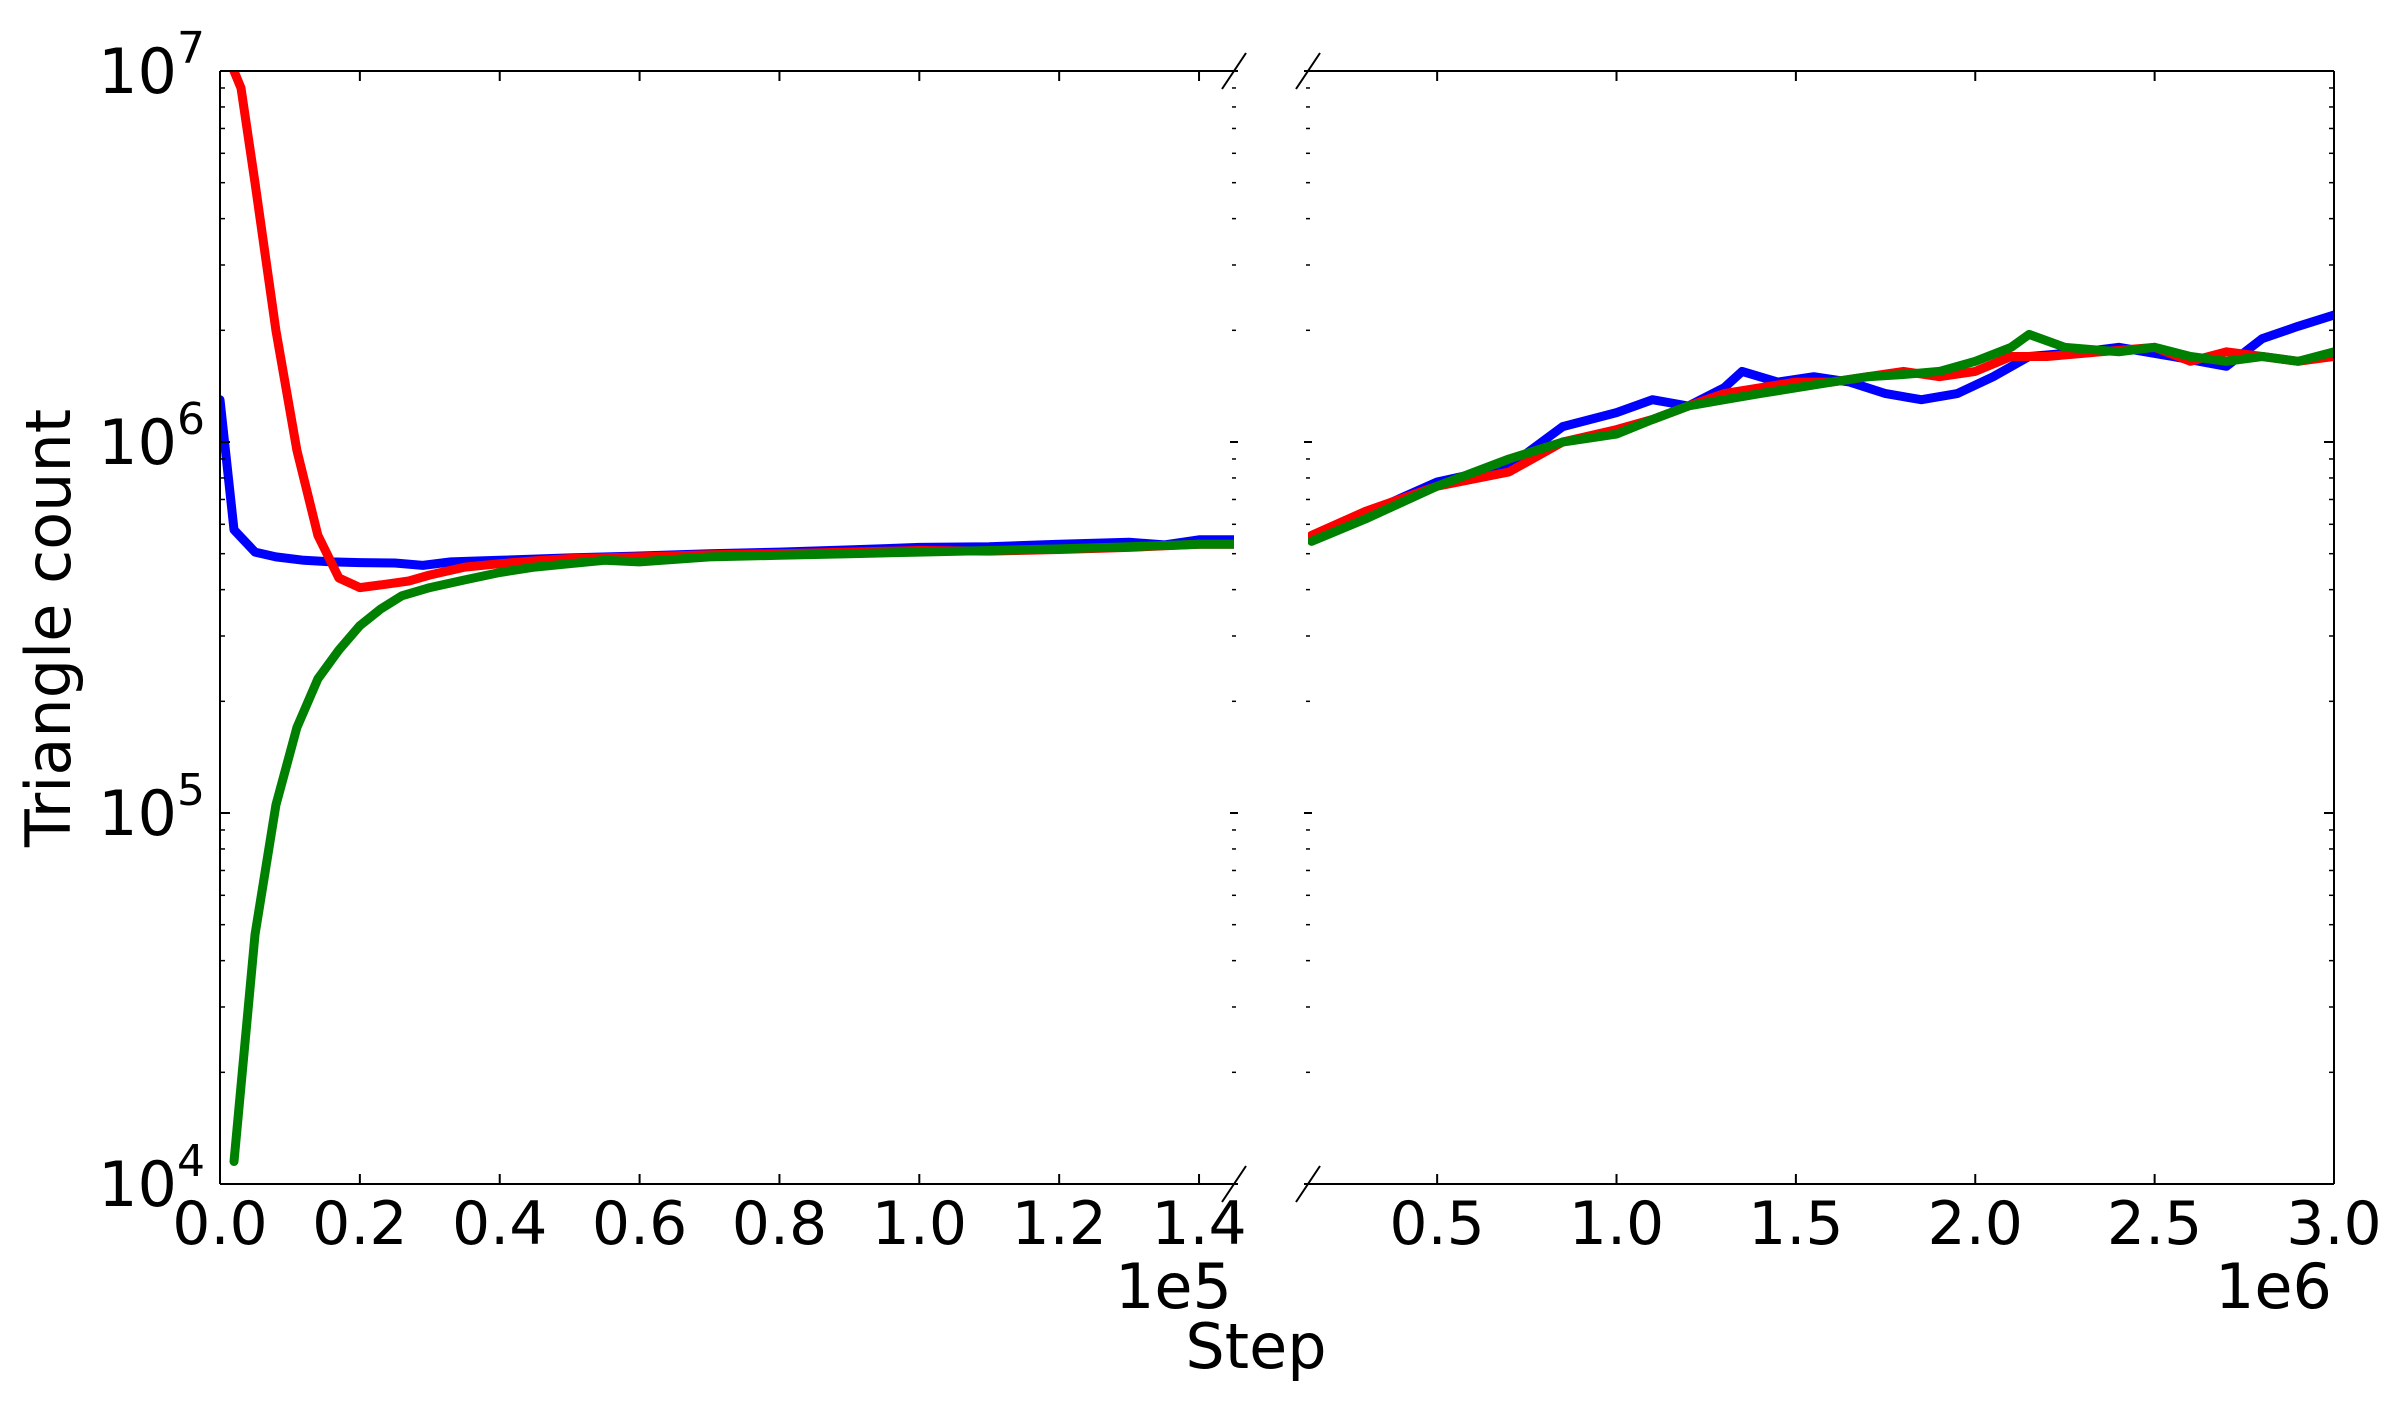 Image resolution: width=2400 pixels, height=1423 pixels. Describe the element at coordinates (151, 65) in the screenshot. I see `y-tick-label: 10⁷` at that location.